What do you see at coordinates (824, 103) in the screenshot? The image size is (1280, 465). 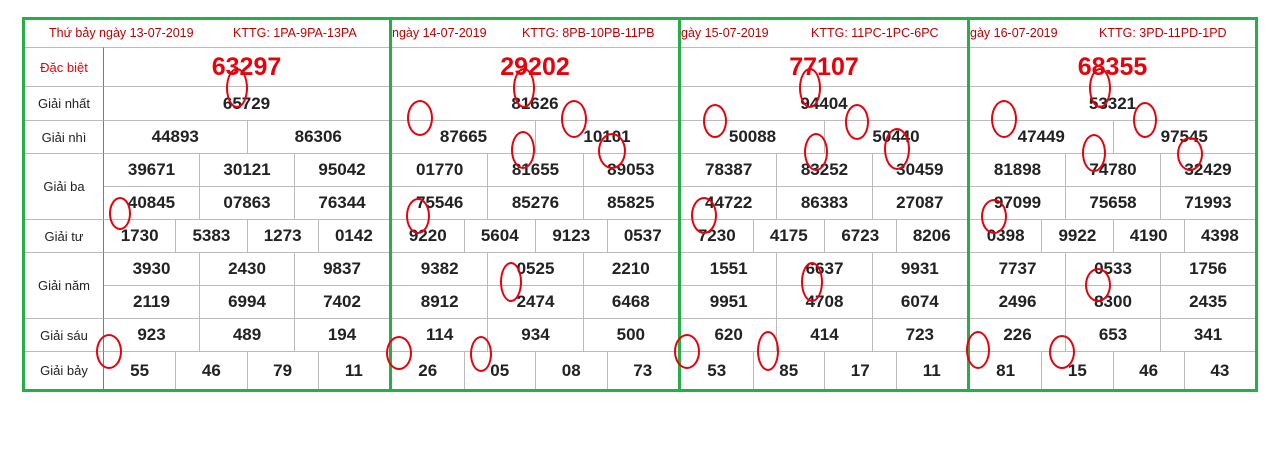 I see `prize-row: 94404` at bounding box center [824, 103].